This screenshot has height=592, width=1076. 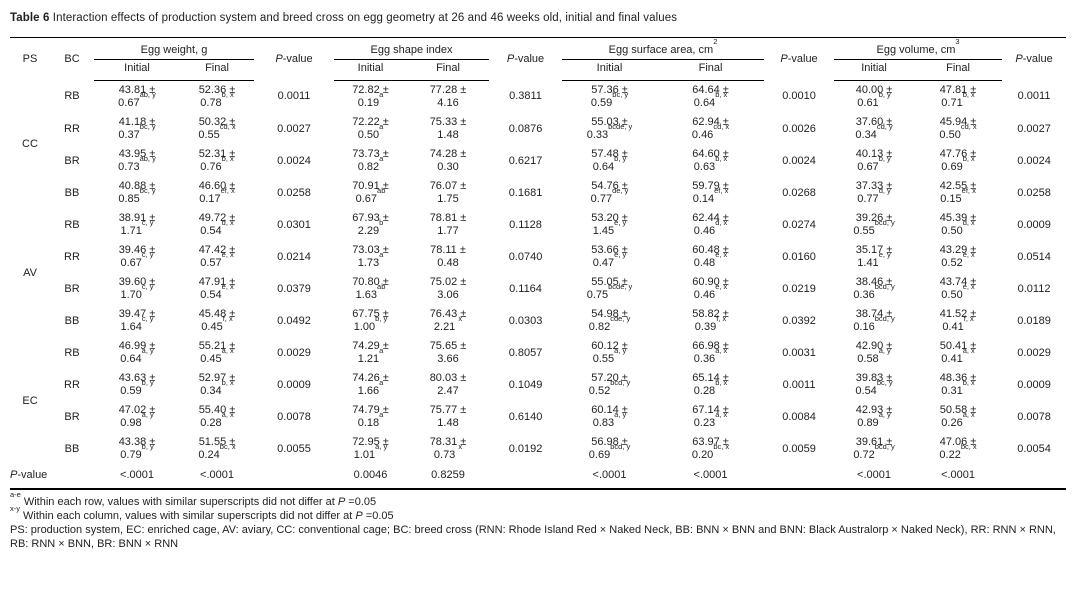 What do you see at coordinates (217, 378) in the screenshot?
I see `measure-mean: 52.97 ±` at bounding box center [217, 378].